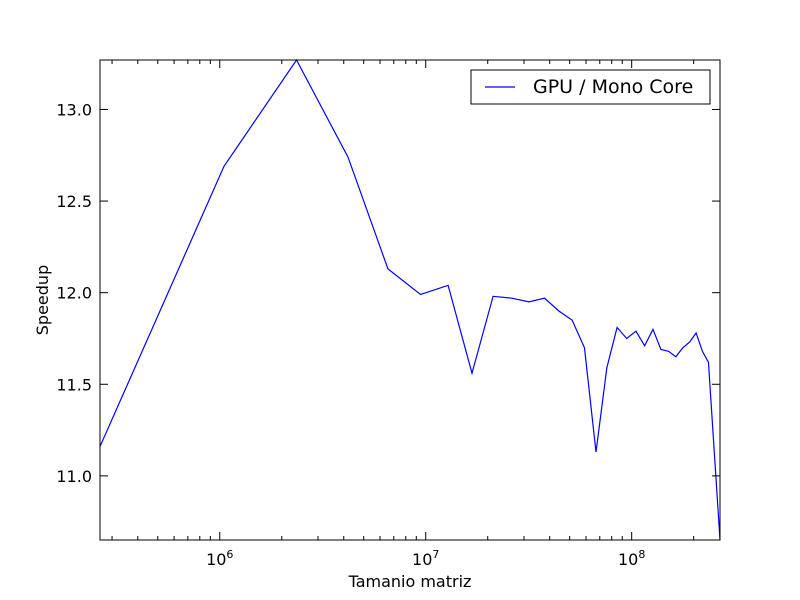 Image resolution: width=800 pixels, height=600 pixels. I want to click on x-tick-label: 10⁶, so click(219, 558).